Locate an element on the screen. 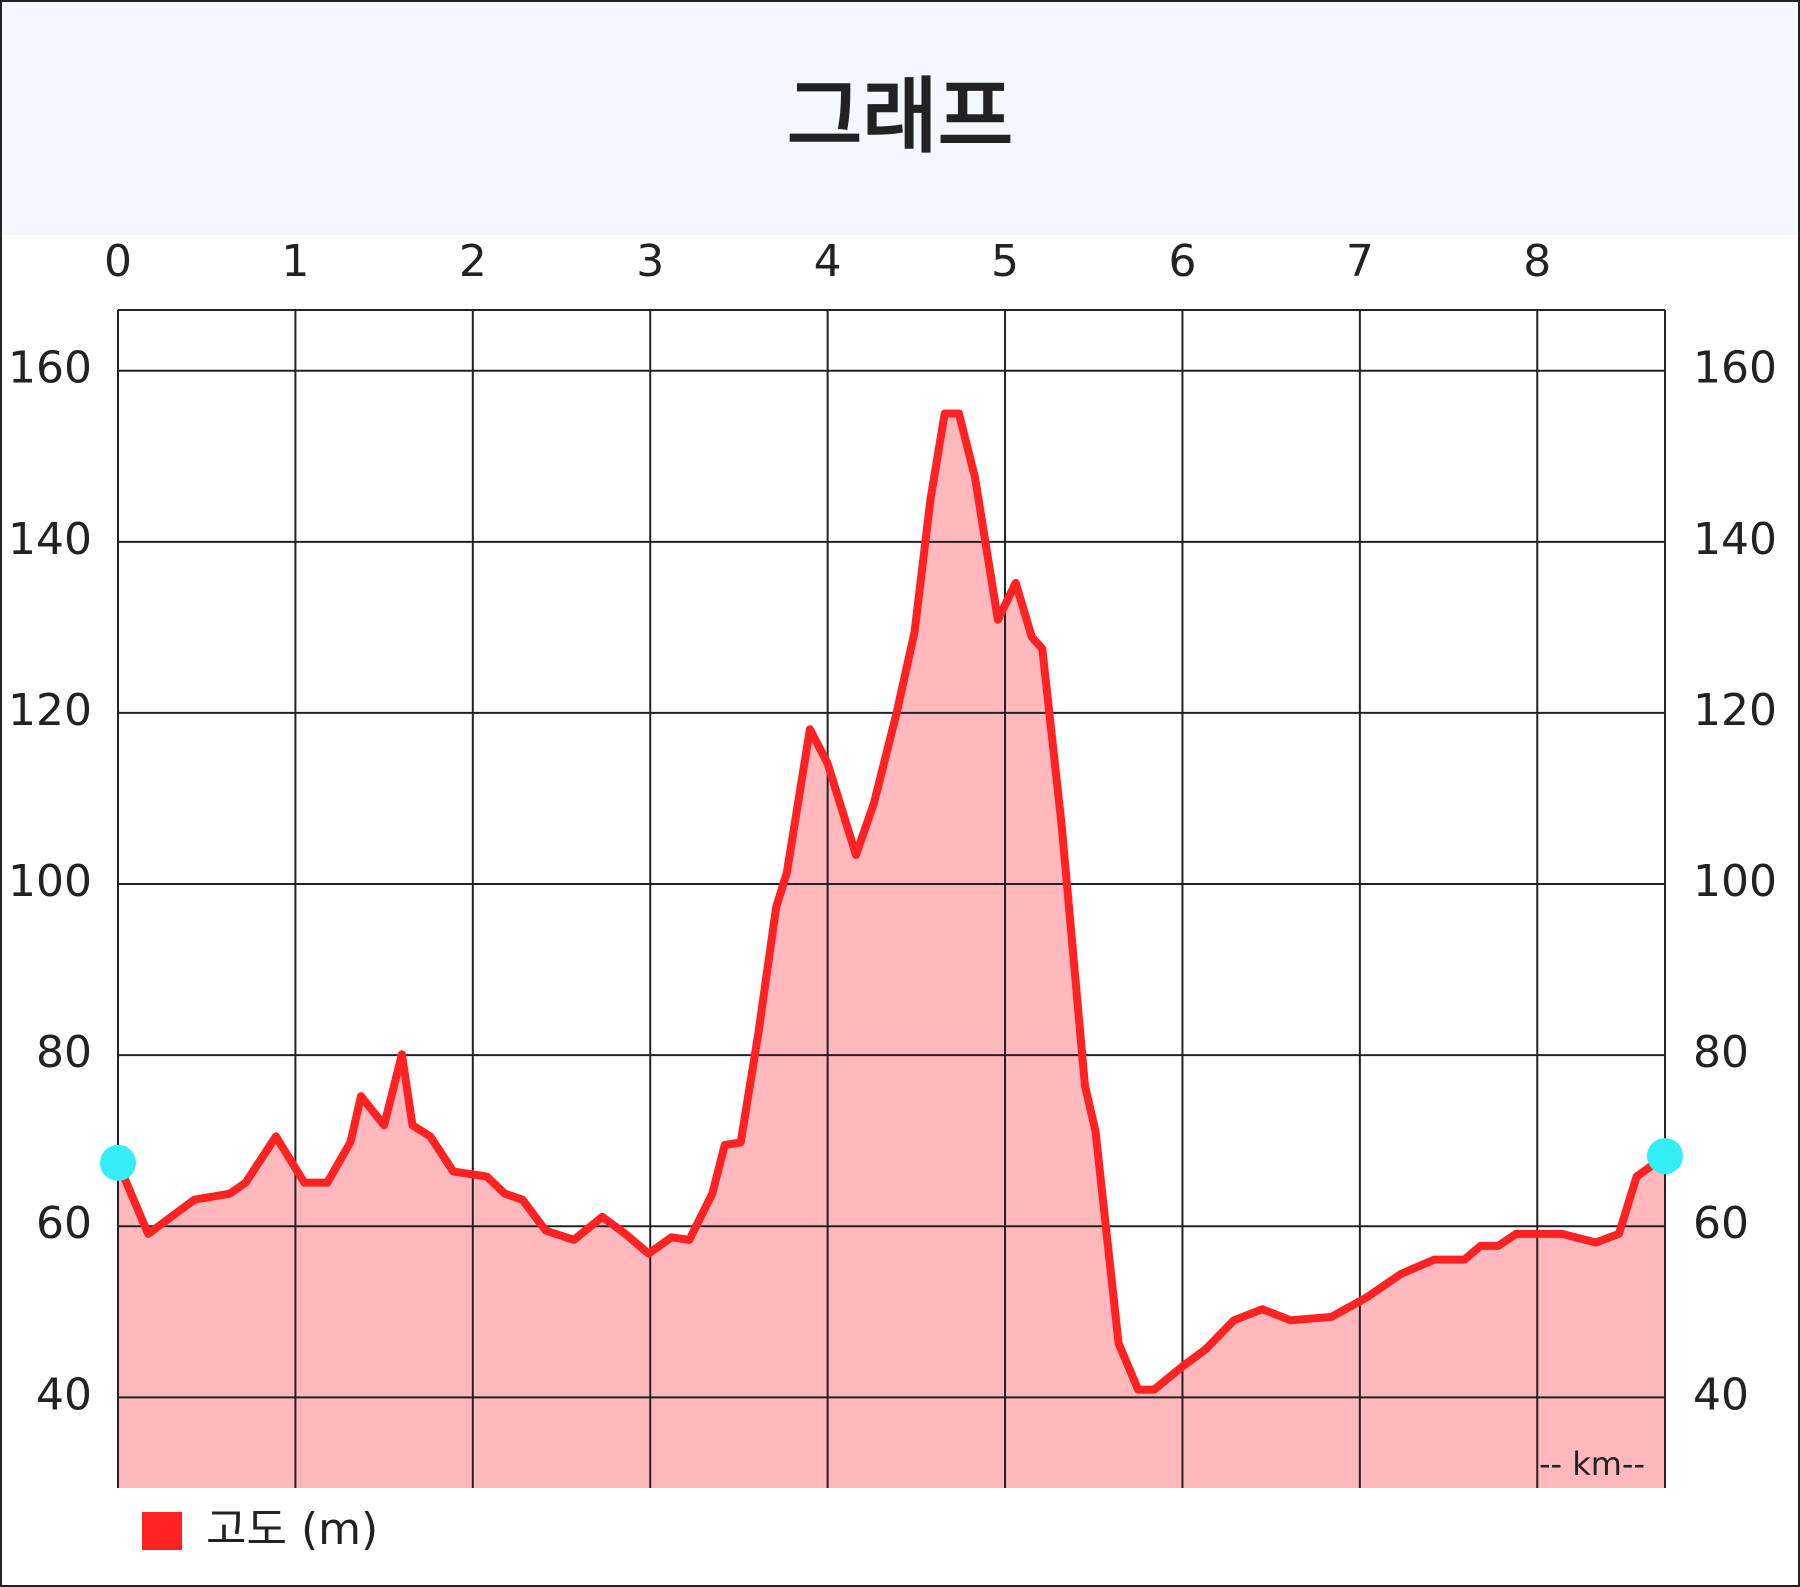  legend-swatch is located at coordinates (162, 1531).